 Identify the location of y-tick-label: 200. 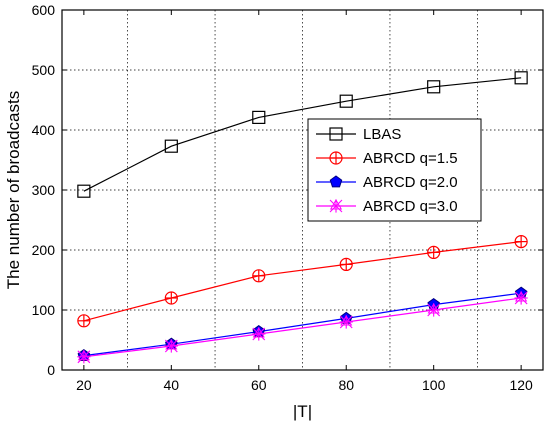
(44, 250).